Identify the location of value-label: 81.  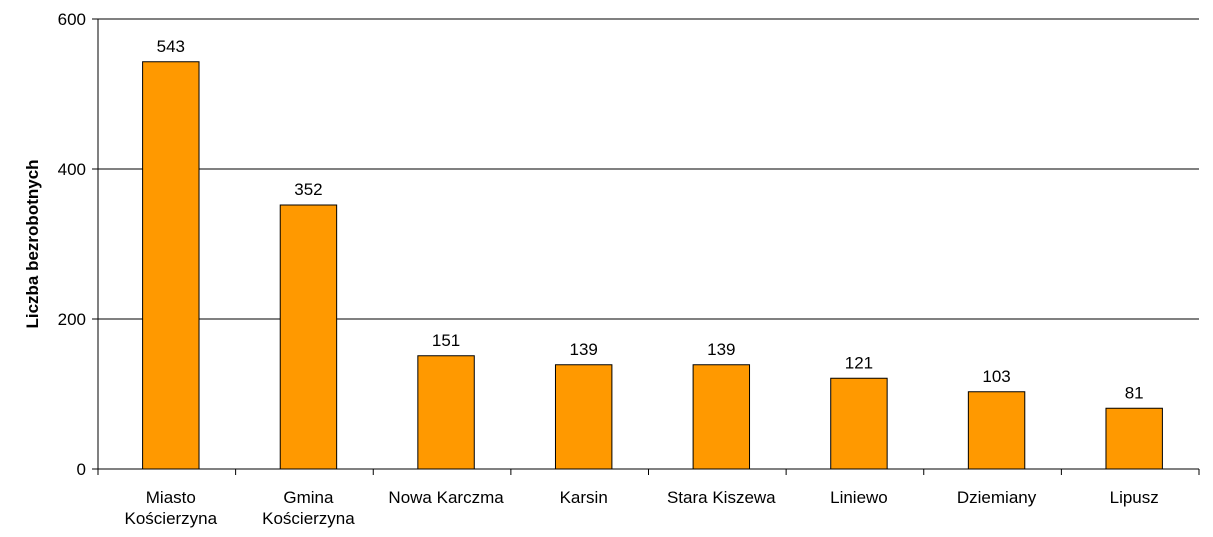
(1134, 392).